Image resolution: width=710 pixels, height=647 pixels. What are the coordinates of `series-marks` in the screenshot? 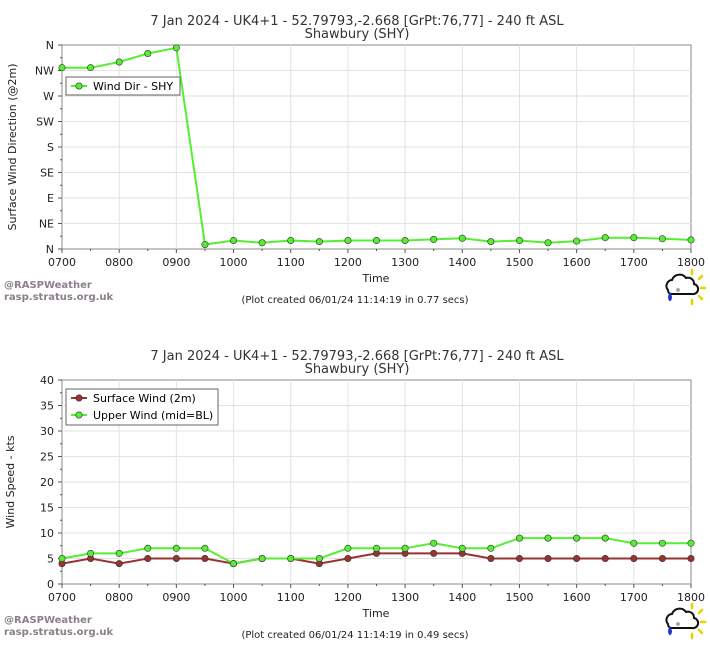 It's located at (376, 551).